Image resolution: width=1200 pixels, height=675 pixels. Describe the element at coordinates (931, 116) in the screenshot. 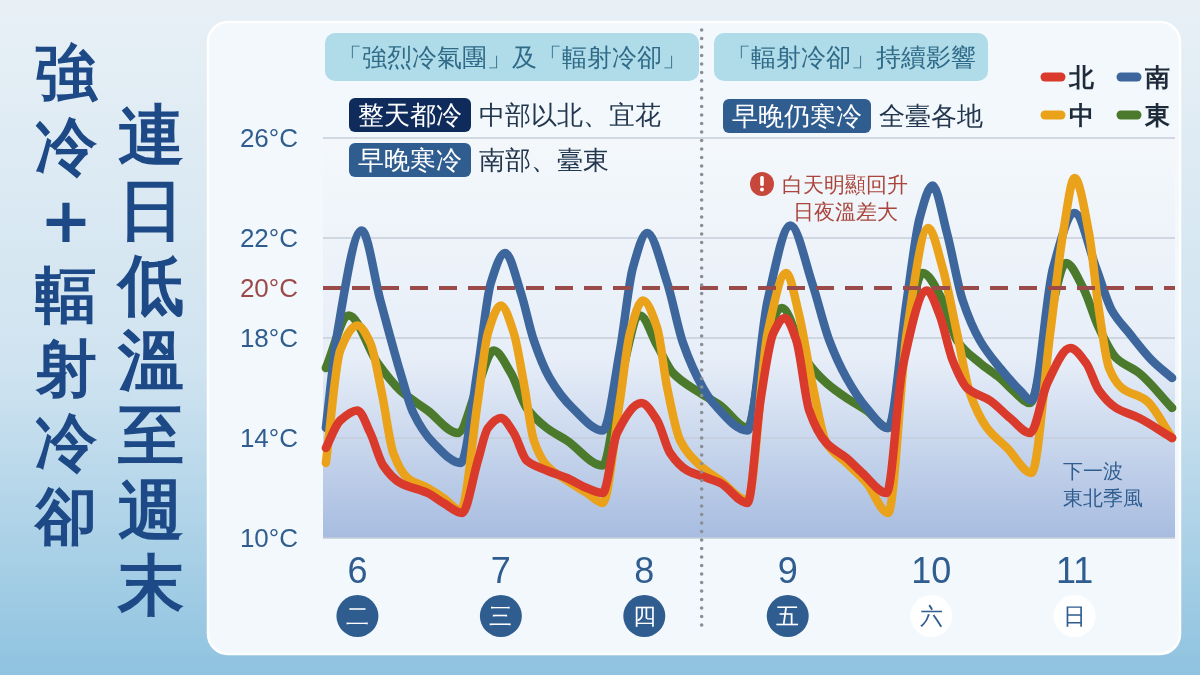

I see `text: 全臺各地` at that location.